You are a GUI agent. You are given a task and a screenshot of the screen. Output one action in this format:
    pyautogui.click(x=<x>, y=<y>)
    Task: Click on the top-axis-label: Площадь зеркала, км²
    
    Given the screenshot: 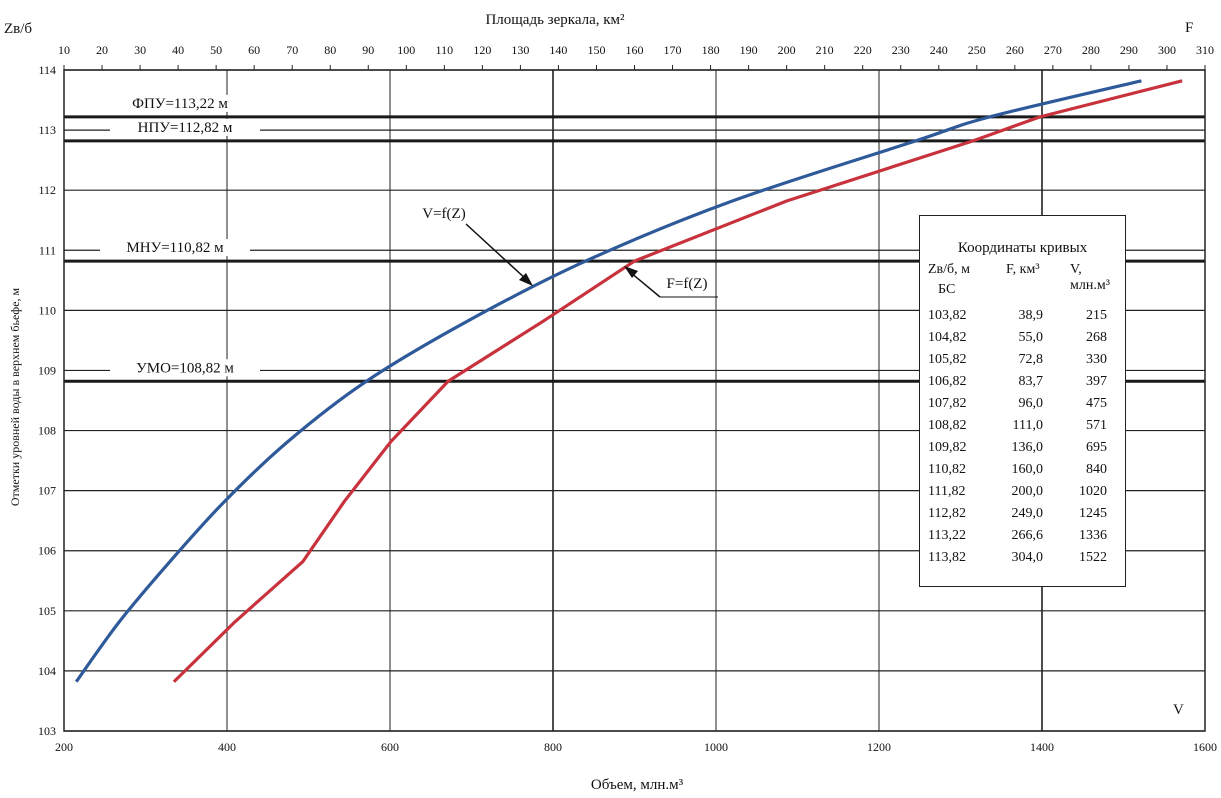 What is the action you would take?
    pyautogui.click(x=555, y=20)
    